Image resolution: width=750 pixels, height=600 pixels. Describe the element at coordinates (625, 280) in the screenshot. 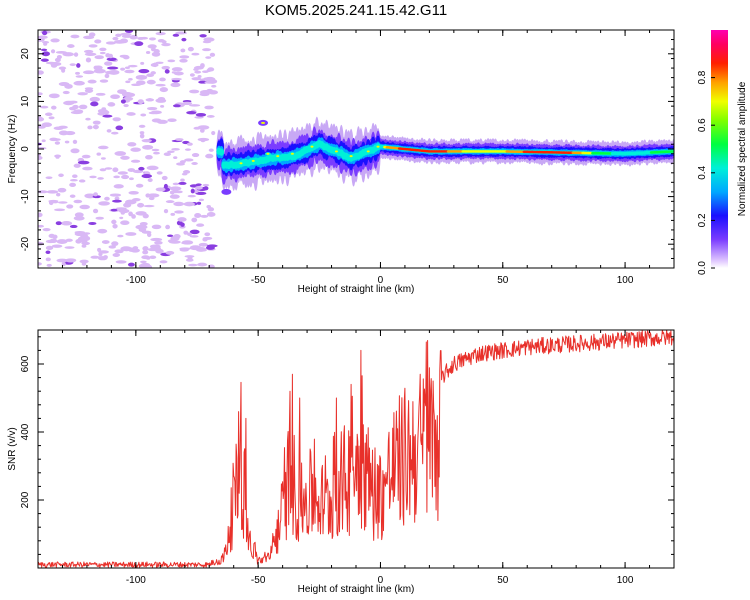

I see `spectrogram-xtick-label: 100` at that location.